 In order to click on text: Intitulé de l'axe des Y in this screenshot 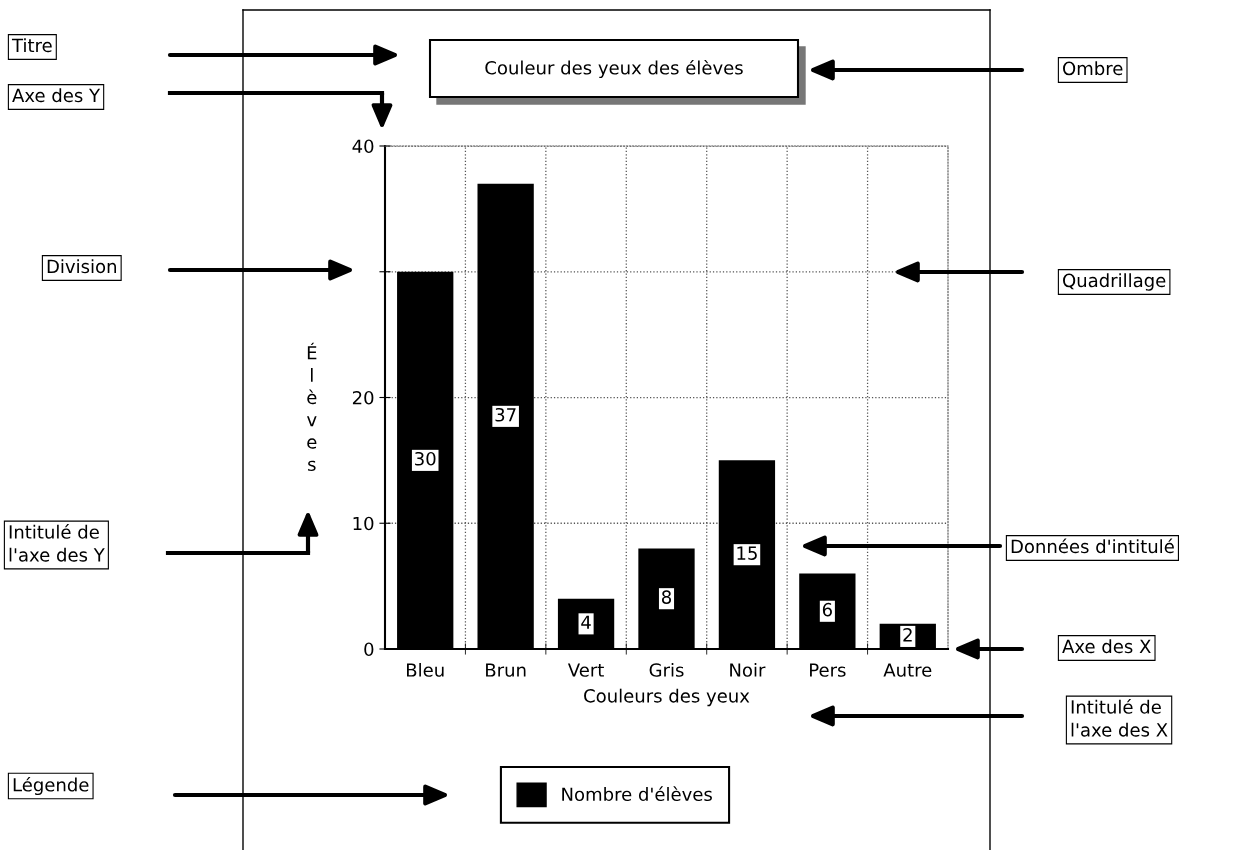, I will do `click(57, 543)`.